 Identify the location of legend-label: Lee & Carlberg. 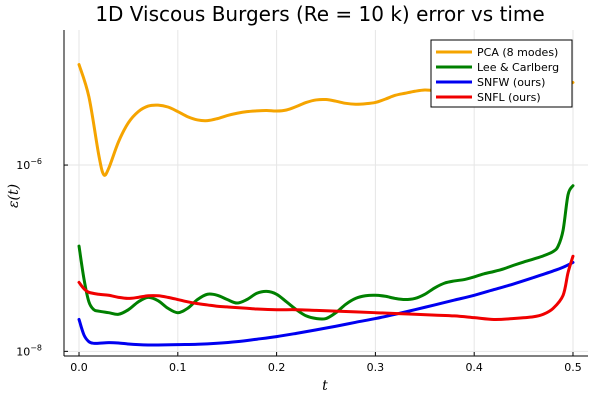
(518, 67).